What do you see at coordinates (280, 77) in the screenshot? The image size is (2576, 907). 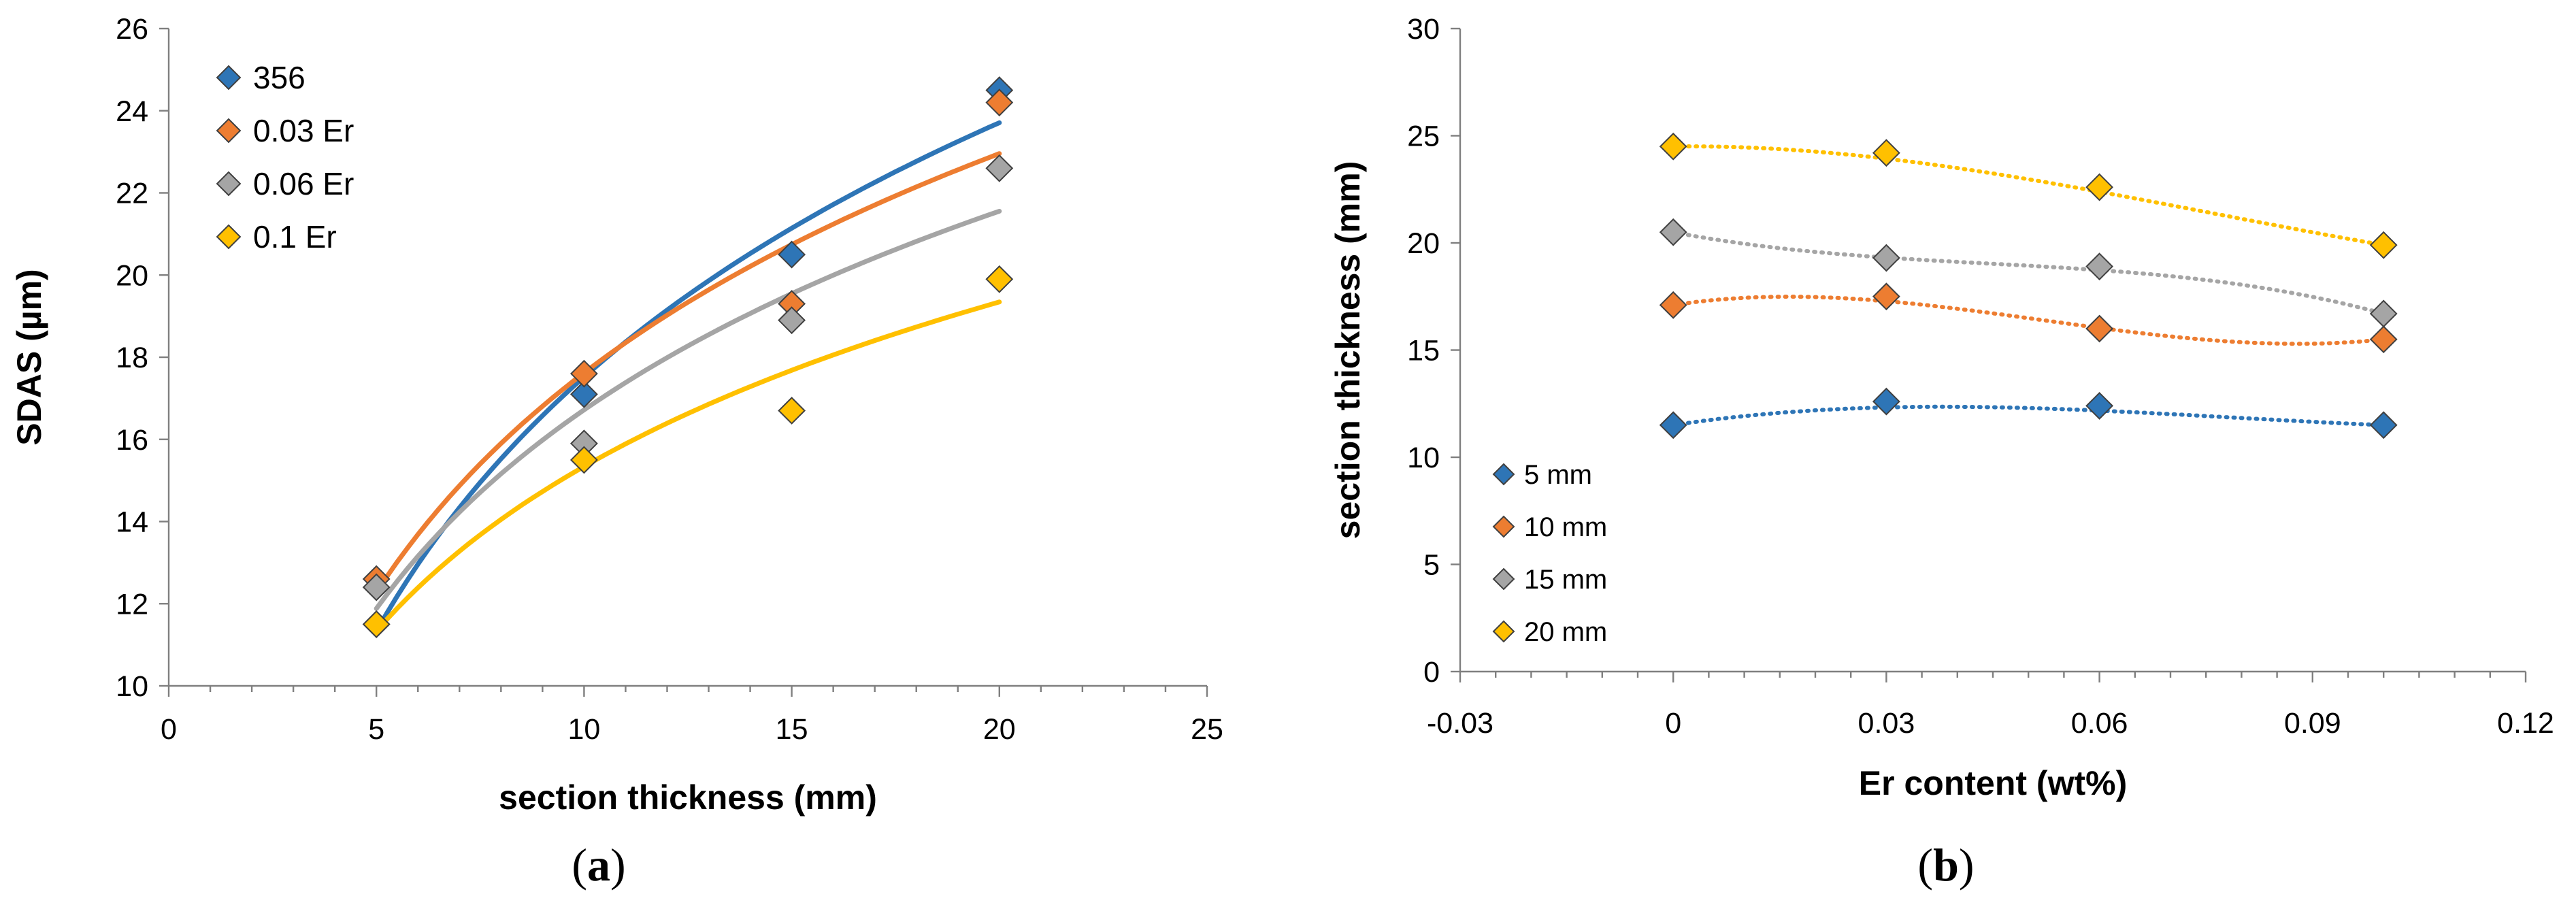 I see `legend-label-0: 356` at bounding box center [280, 77].